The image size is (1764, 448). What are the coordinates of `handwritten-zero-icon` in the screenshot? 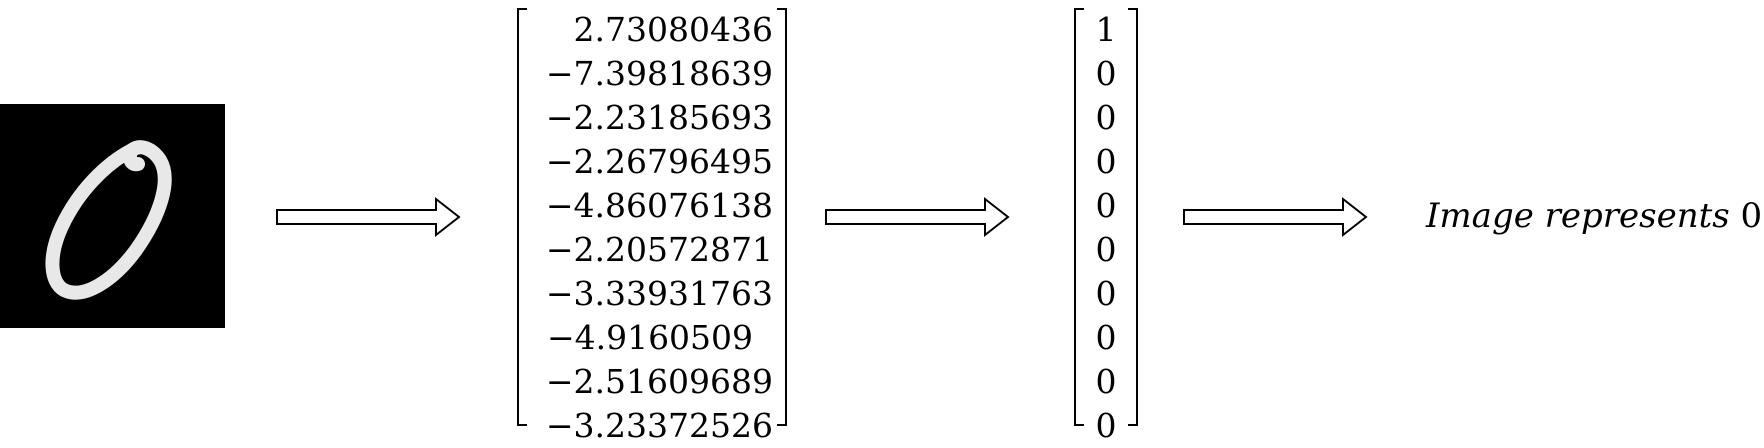 It's located at (112, 216).